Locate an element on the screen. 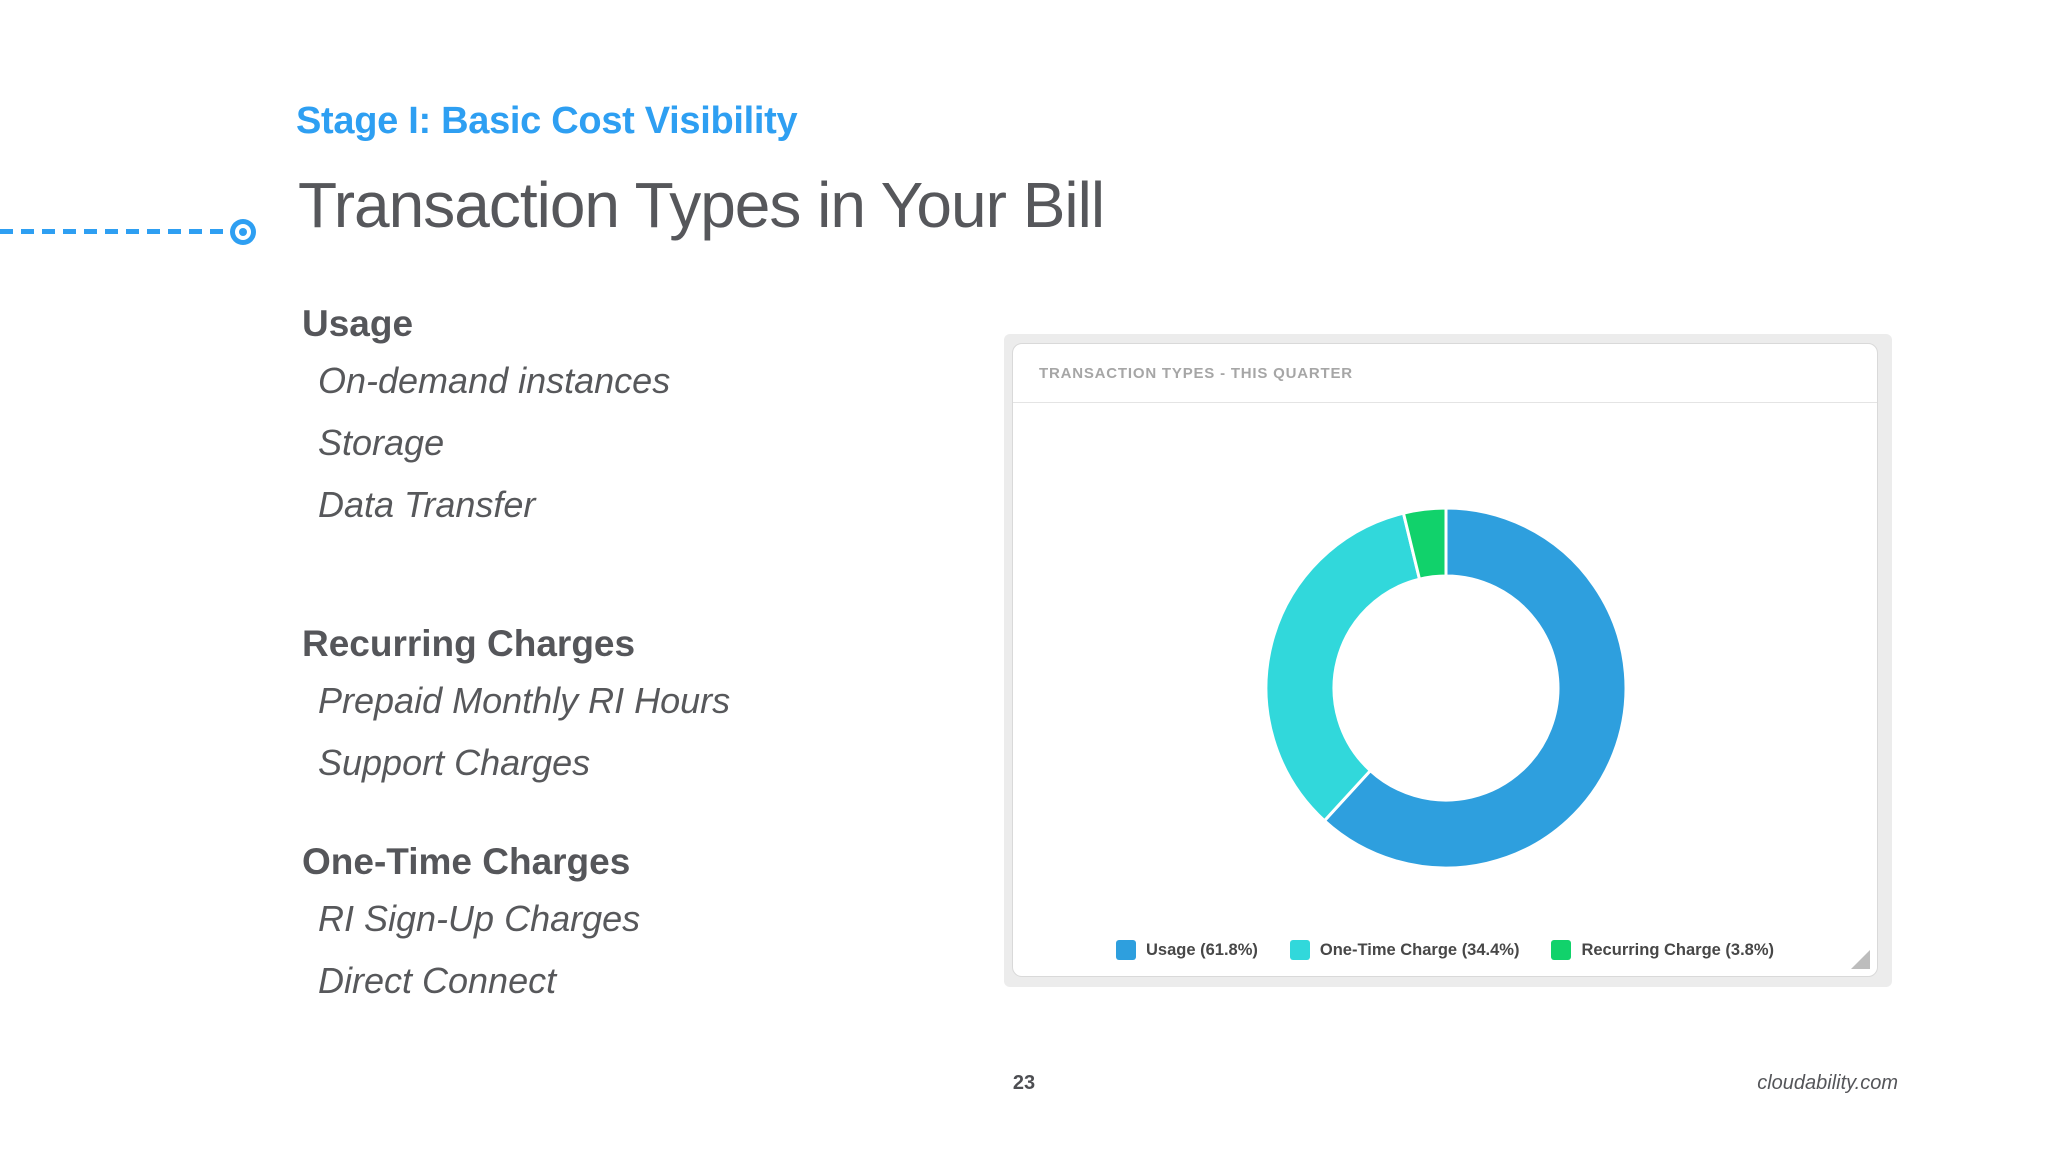 This screenshot has height=1152, width=2048. list-item: Data Transfer is located at coordinates (427, 504).